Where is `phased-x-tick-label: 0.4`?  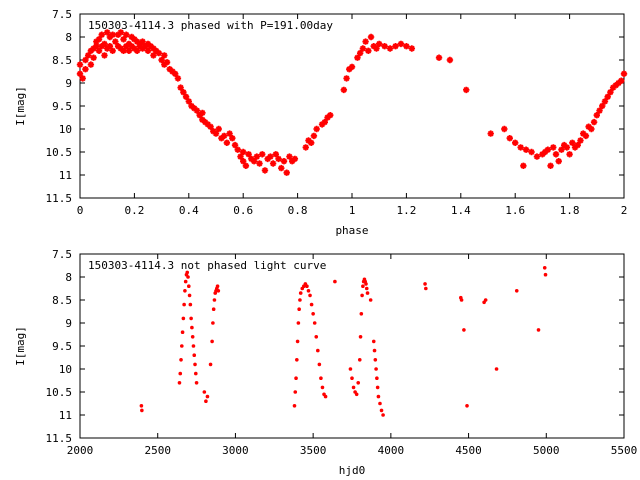 phased-x-tick-label: 0.4 is located at coordinates (189, 210).